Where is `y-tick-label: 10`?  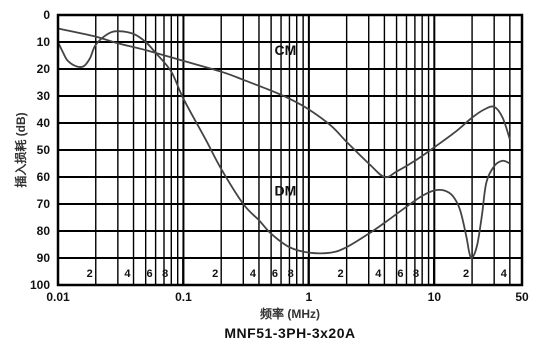 y-tick-label: 10 is located at coordinates (44, 42).